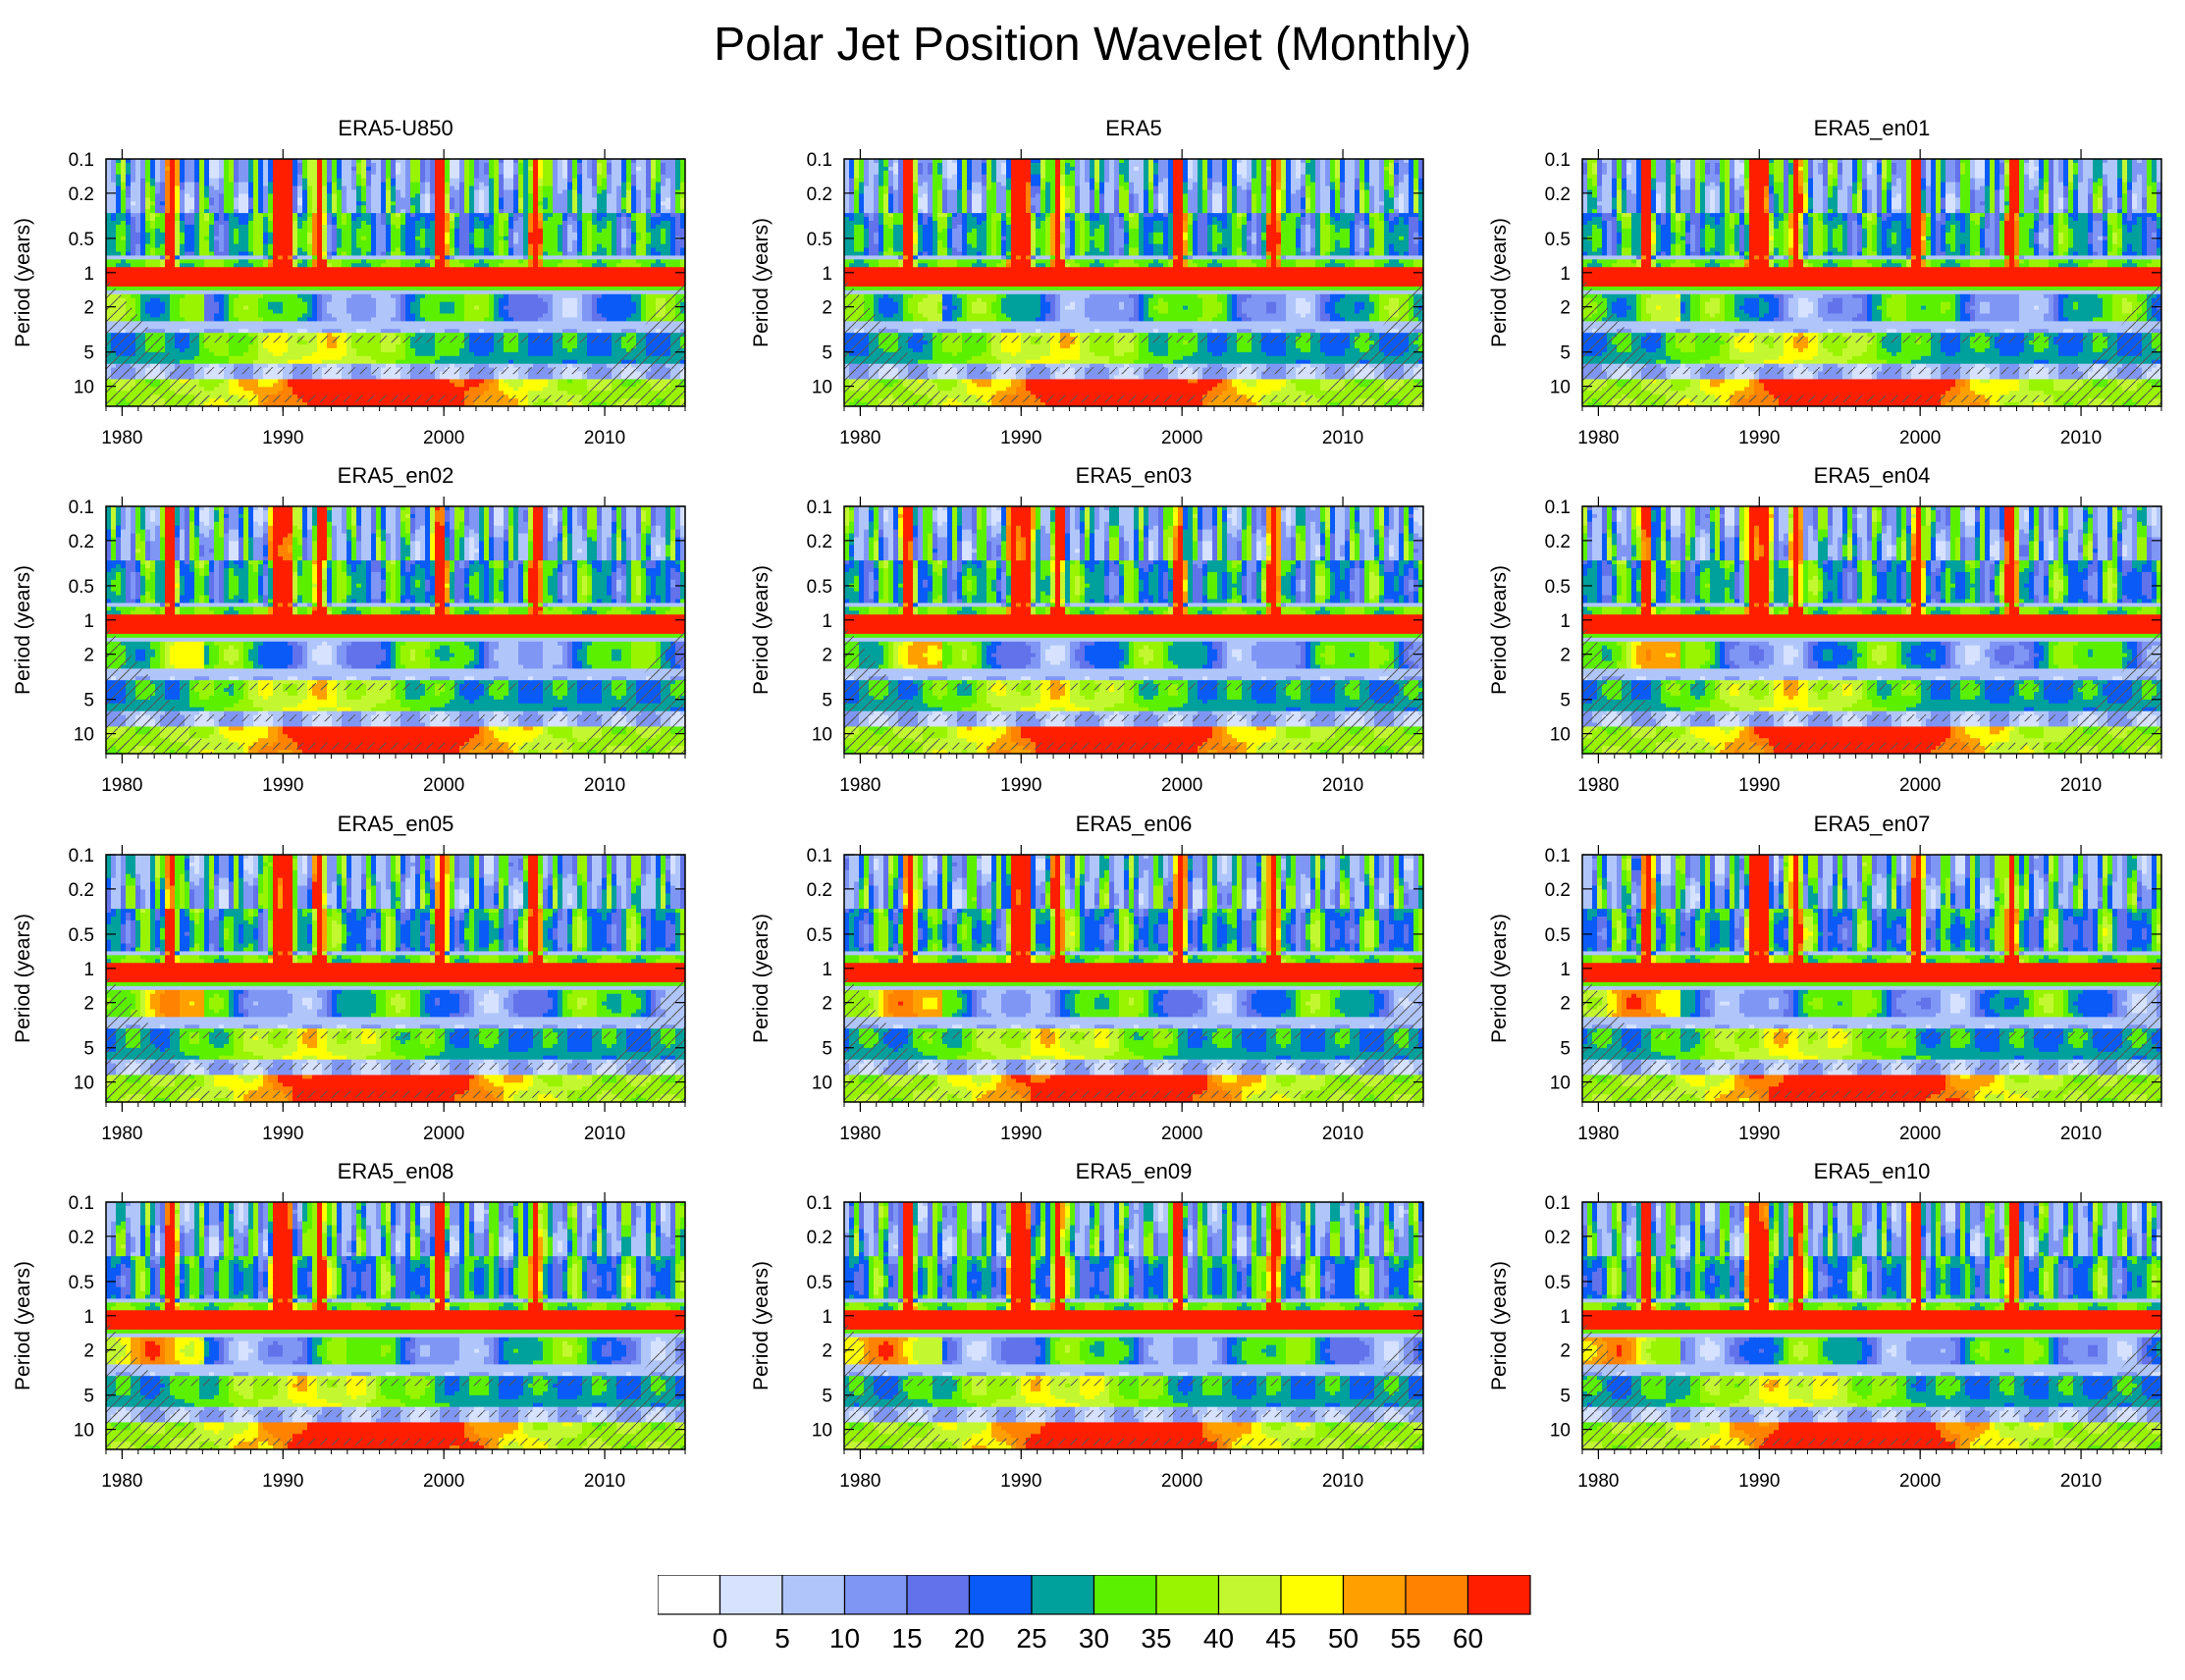 Image resolution: width=2185 pixels, height=1680 pixels. I want to click on colorbar-label: 10, so click(844, 1638).